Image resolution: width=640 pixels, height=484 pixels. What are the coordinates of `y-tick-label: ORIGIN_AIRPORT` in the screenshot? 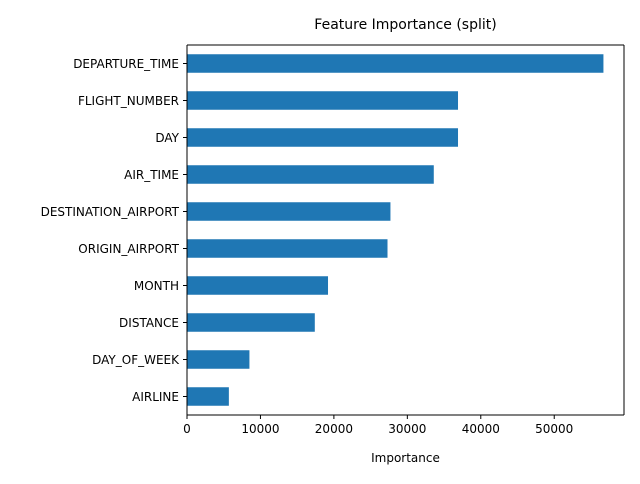 It's located at (128, 249).